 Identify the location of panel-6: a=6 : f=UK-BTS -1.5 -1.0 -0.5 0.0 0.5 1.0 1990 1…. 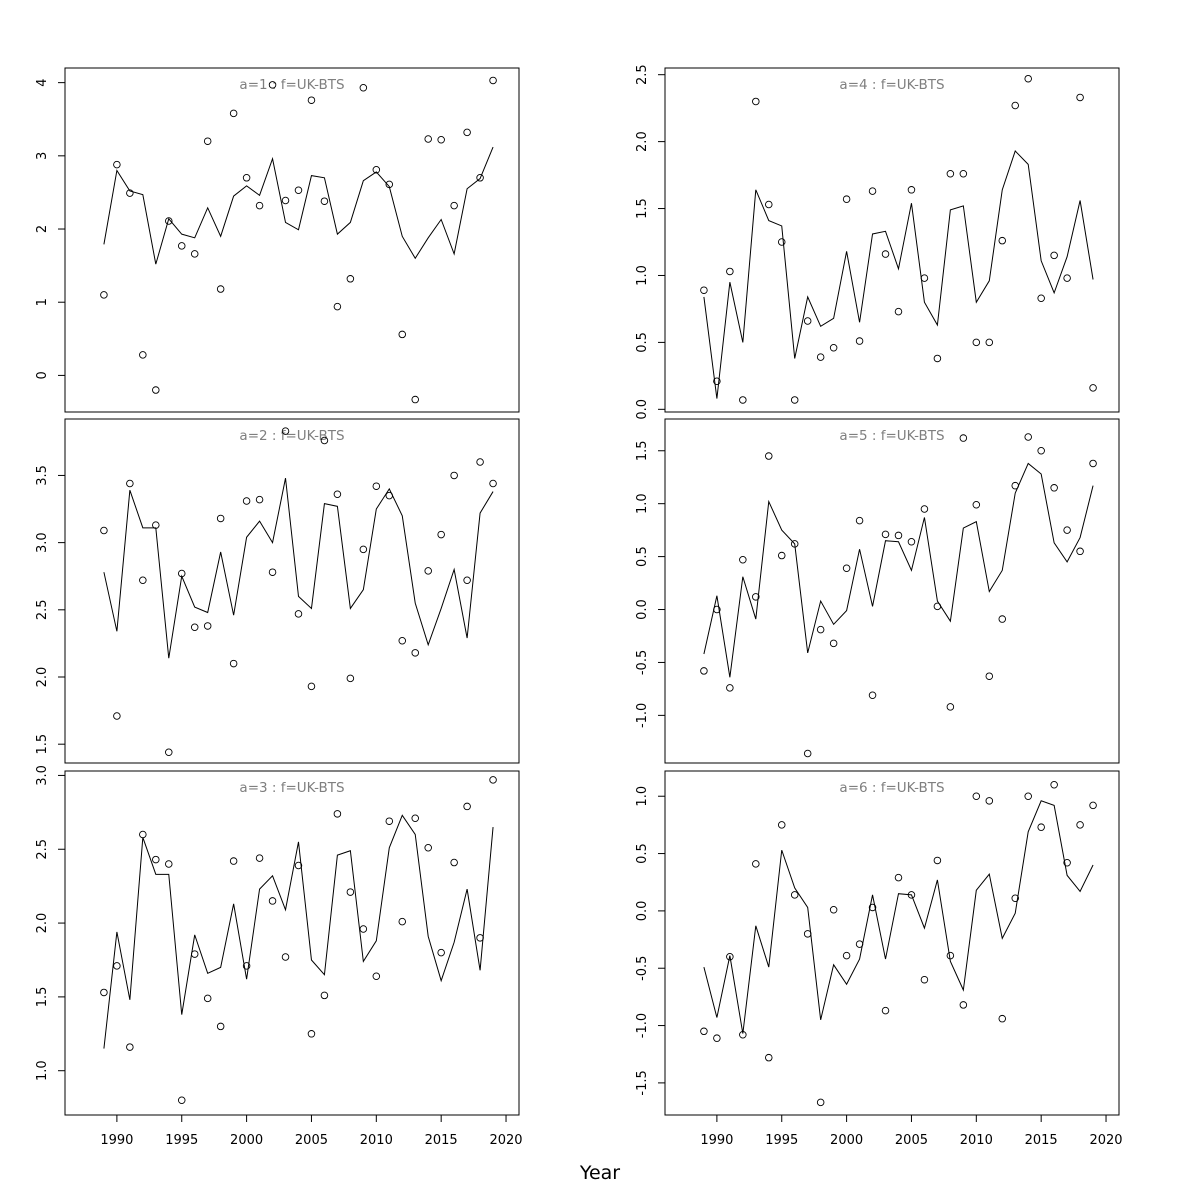
(879, 959).